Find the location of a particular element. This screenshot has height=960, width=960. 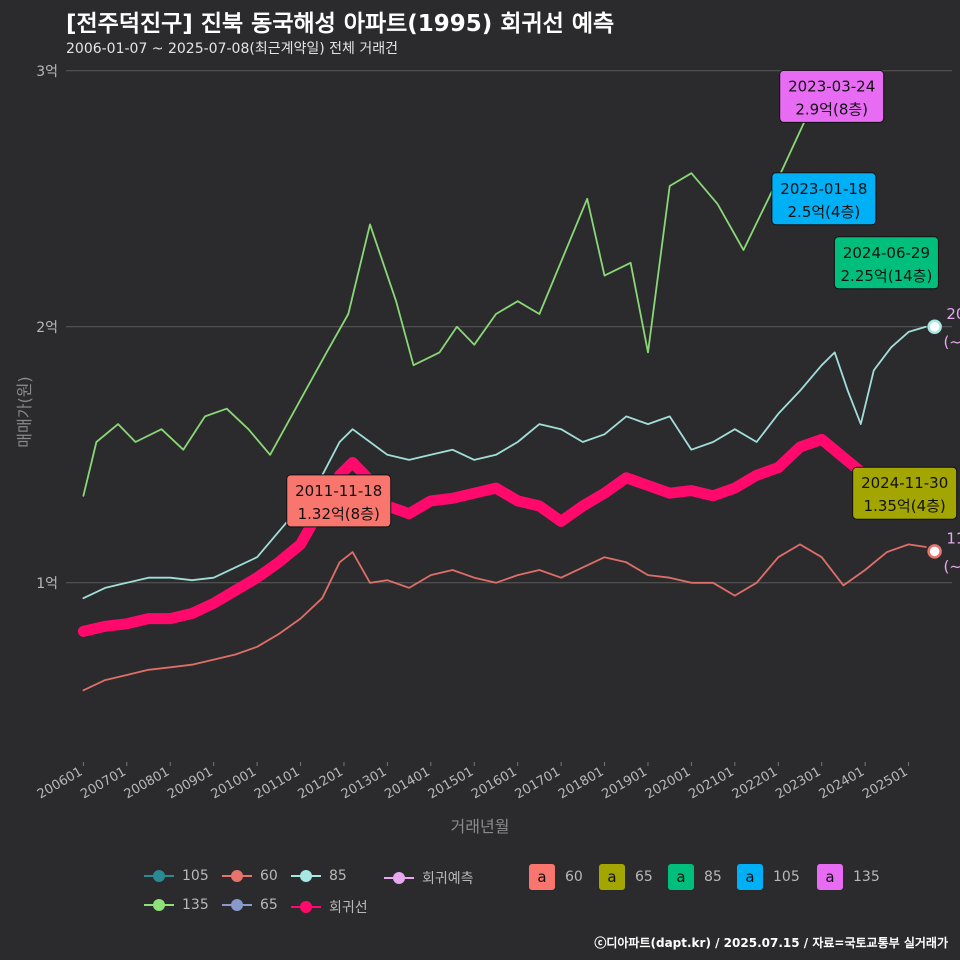

forecast-area-label: (~85㎡) is located at coordinates (951, 342).